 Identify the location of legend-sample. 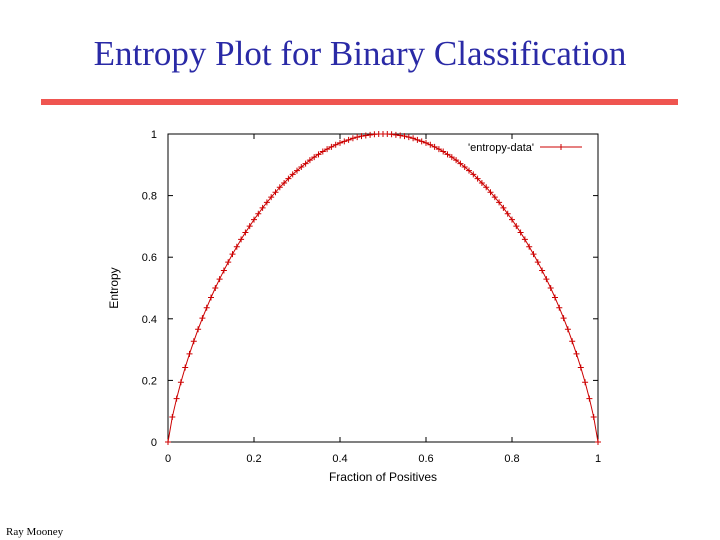
(561, 147).